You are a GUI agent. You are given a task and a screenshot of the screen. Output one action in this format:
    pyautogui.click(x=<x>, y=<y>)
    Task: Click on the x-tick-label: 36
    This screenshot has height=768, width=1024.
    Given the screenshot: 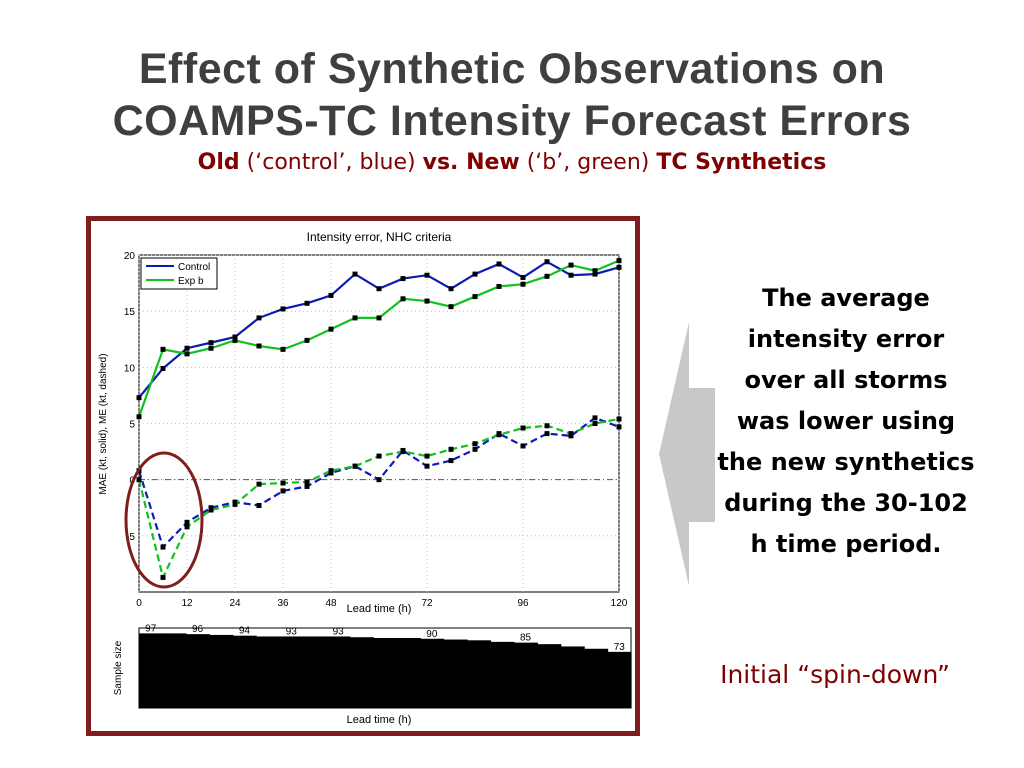 What is the action you would take?
    pyautogui.click(x=283, y=603)
    